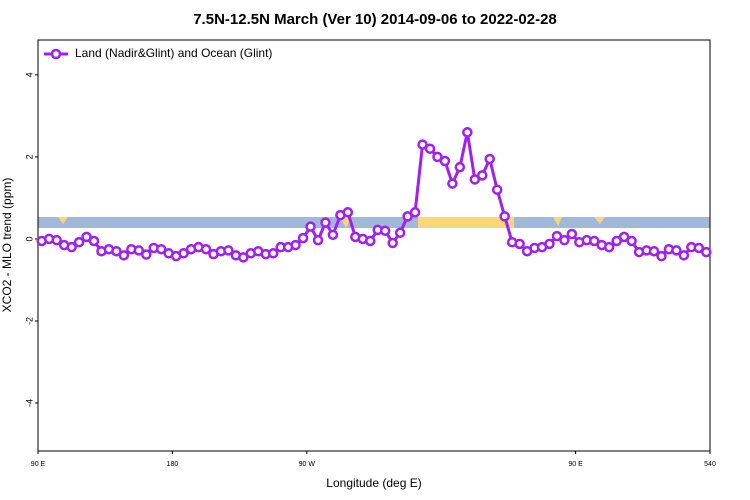  I want to click on y-tick-label: -4, so click(29, 403).